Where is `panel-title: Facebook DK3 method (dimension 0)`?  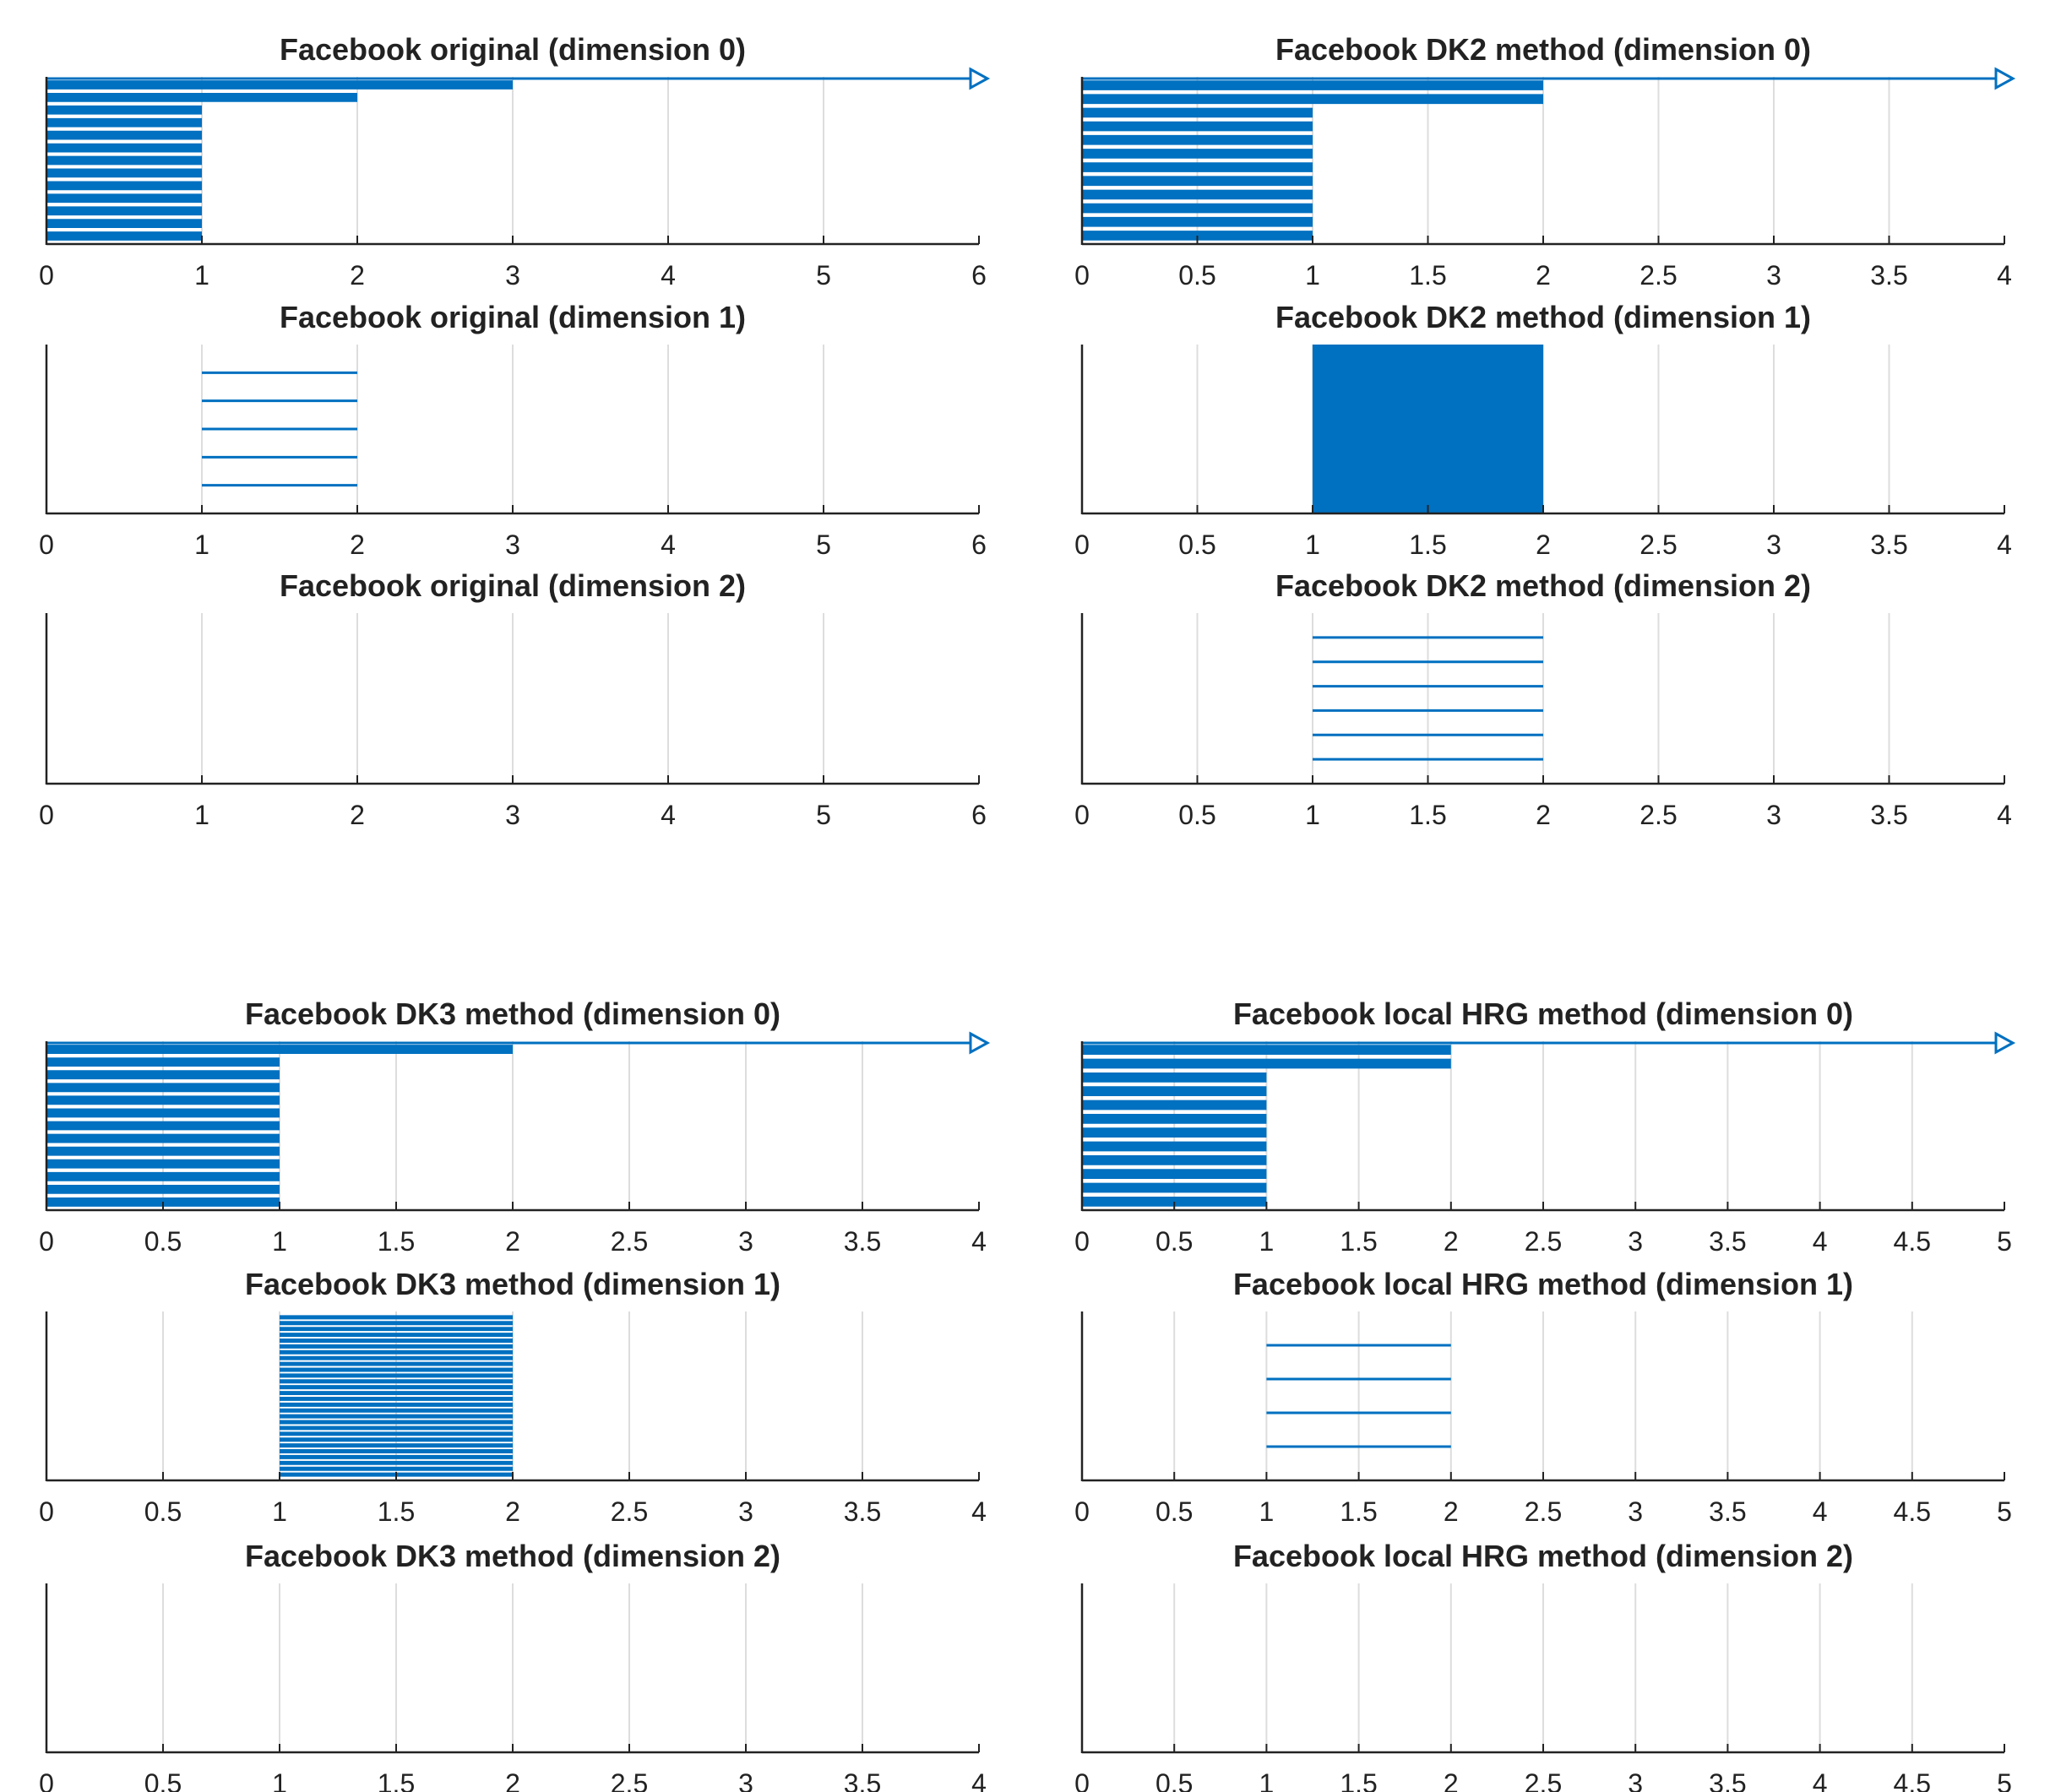
panel-title: Facebook DK3 method (dimension 0) is located at coordinates (512, 1014).